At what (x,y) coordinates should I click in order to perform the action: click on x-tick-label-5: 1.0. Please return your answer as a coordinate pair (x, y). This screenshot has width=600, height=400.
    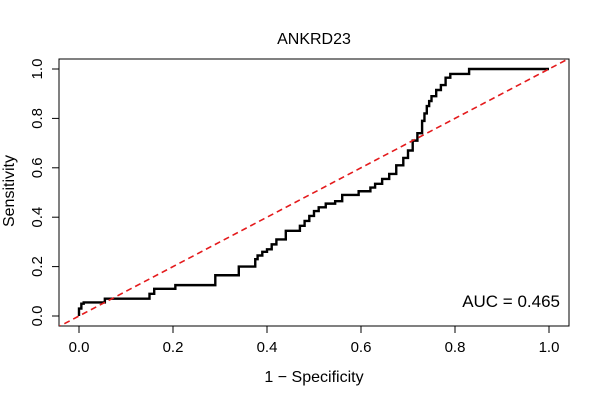
    Looking at the image, I should click on (549, 347).